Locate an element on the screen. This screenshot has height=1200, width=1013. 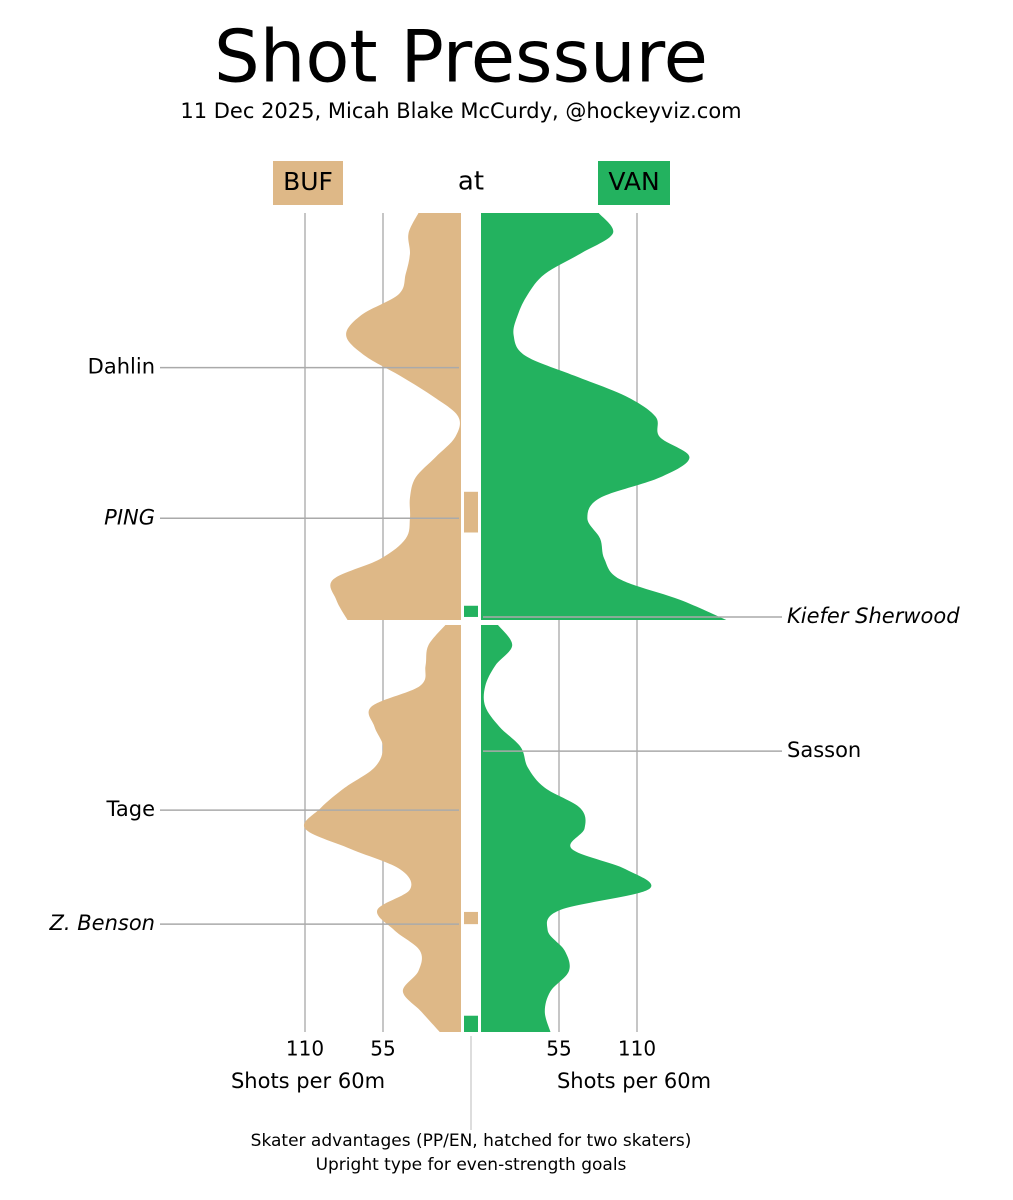
note: Upright type for even-strength goals is located at coordinates (471, 1165).